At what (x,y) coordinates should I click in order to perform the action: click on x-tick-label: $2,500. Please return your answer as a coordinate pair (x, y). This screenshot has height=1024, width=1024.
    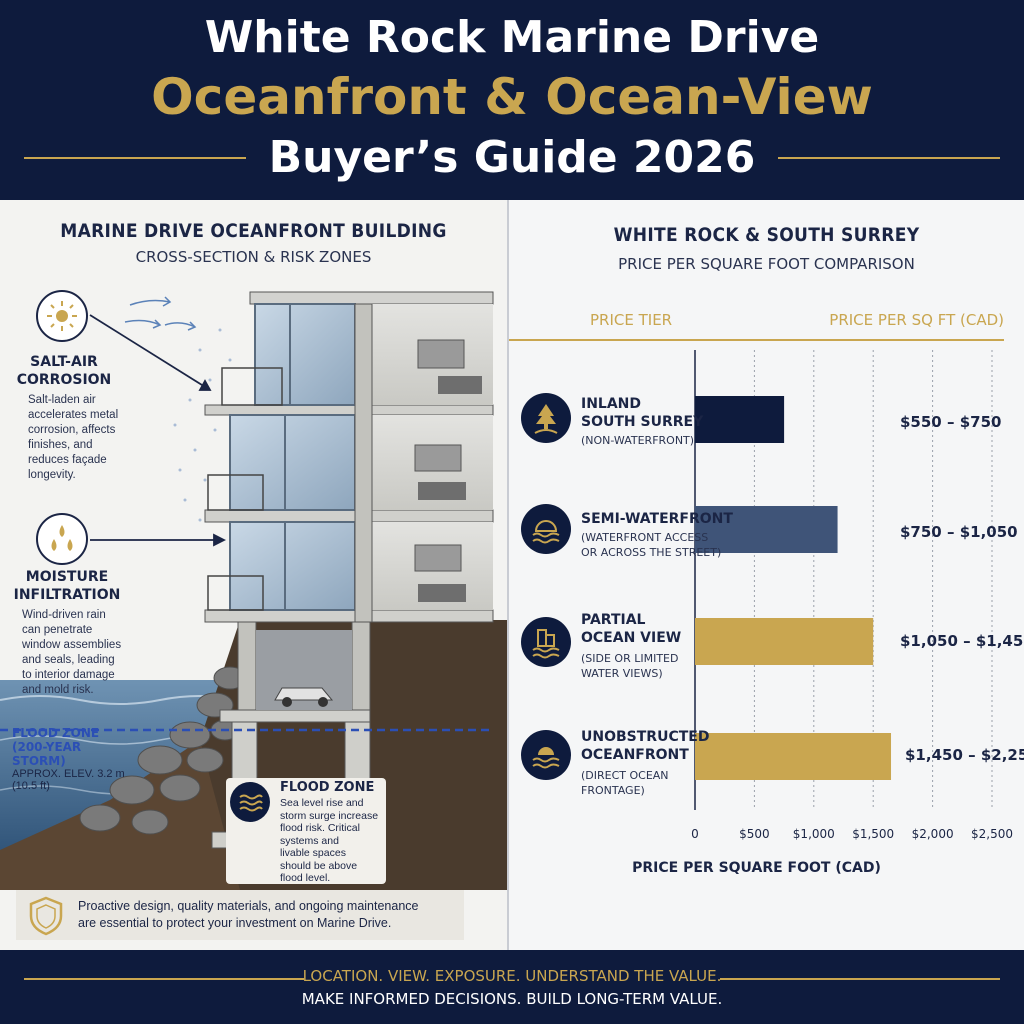
    Looking at the image, I should click on (992, 834).